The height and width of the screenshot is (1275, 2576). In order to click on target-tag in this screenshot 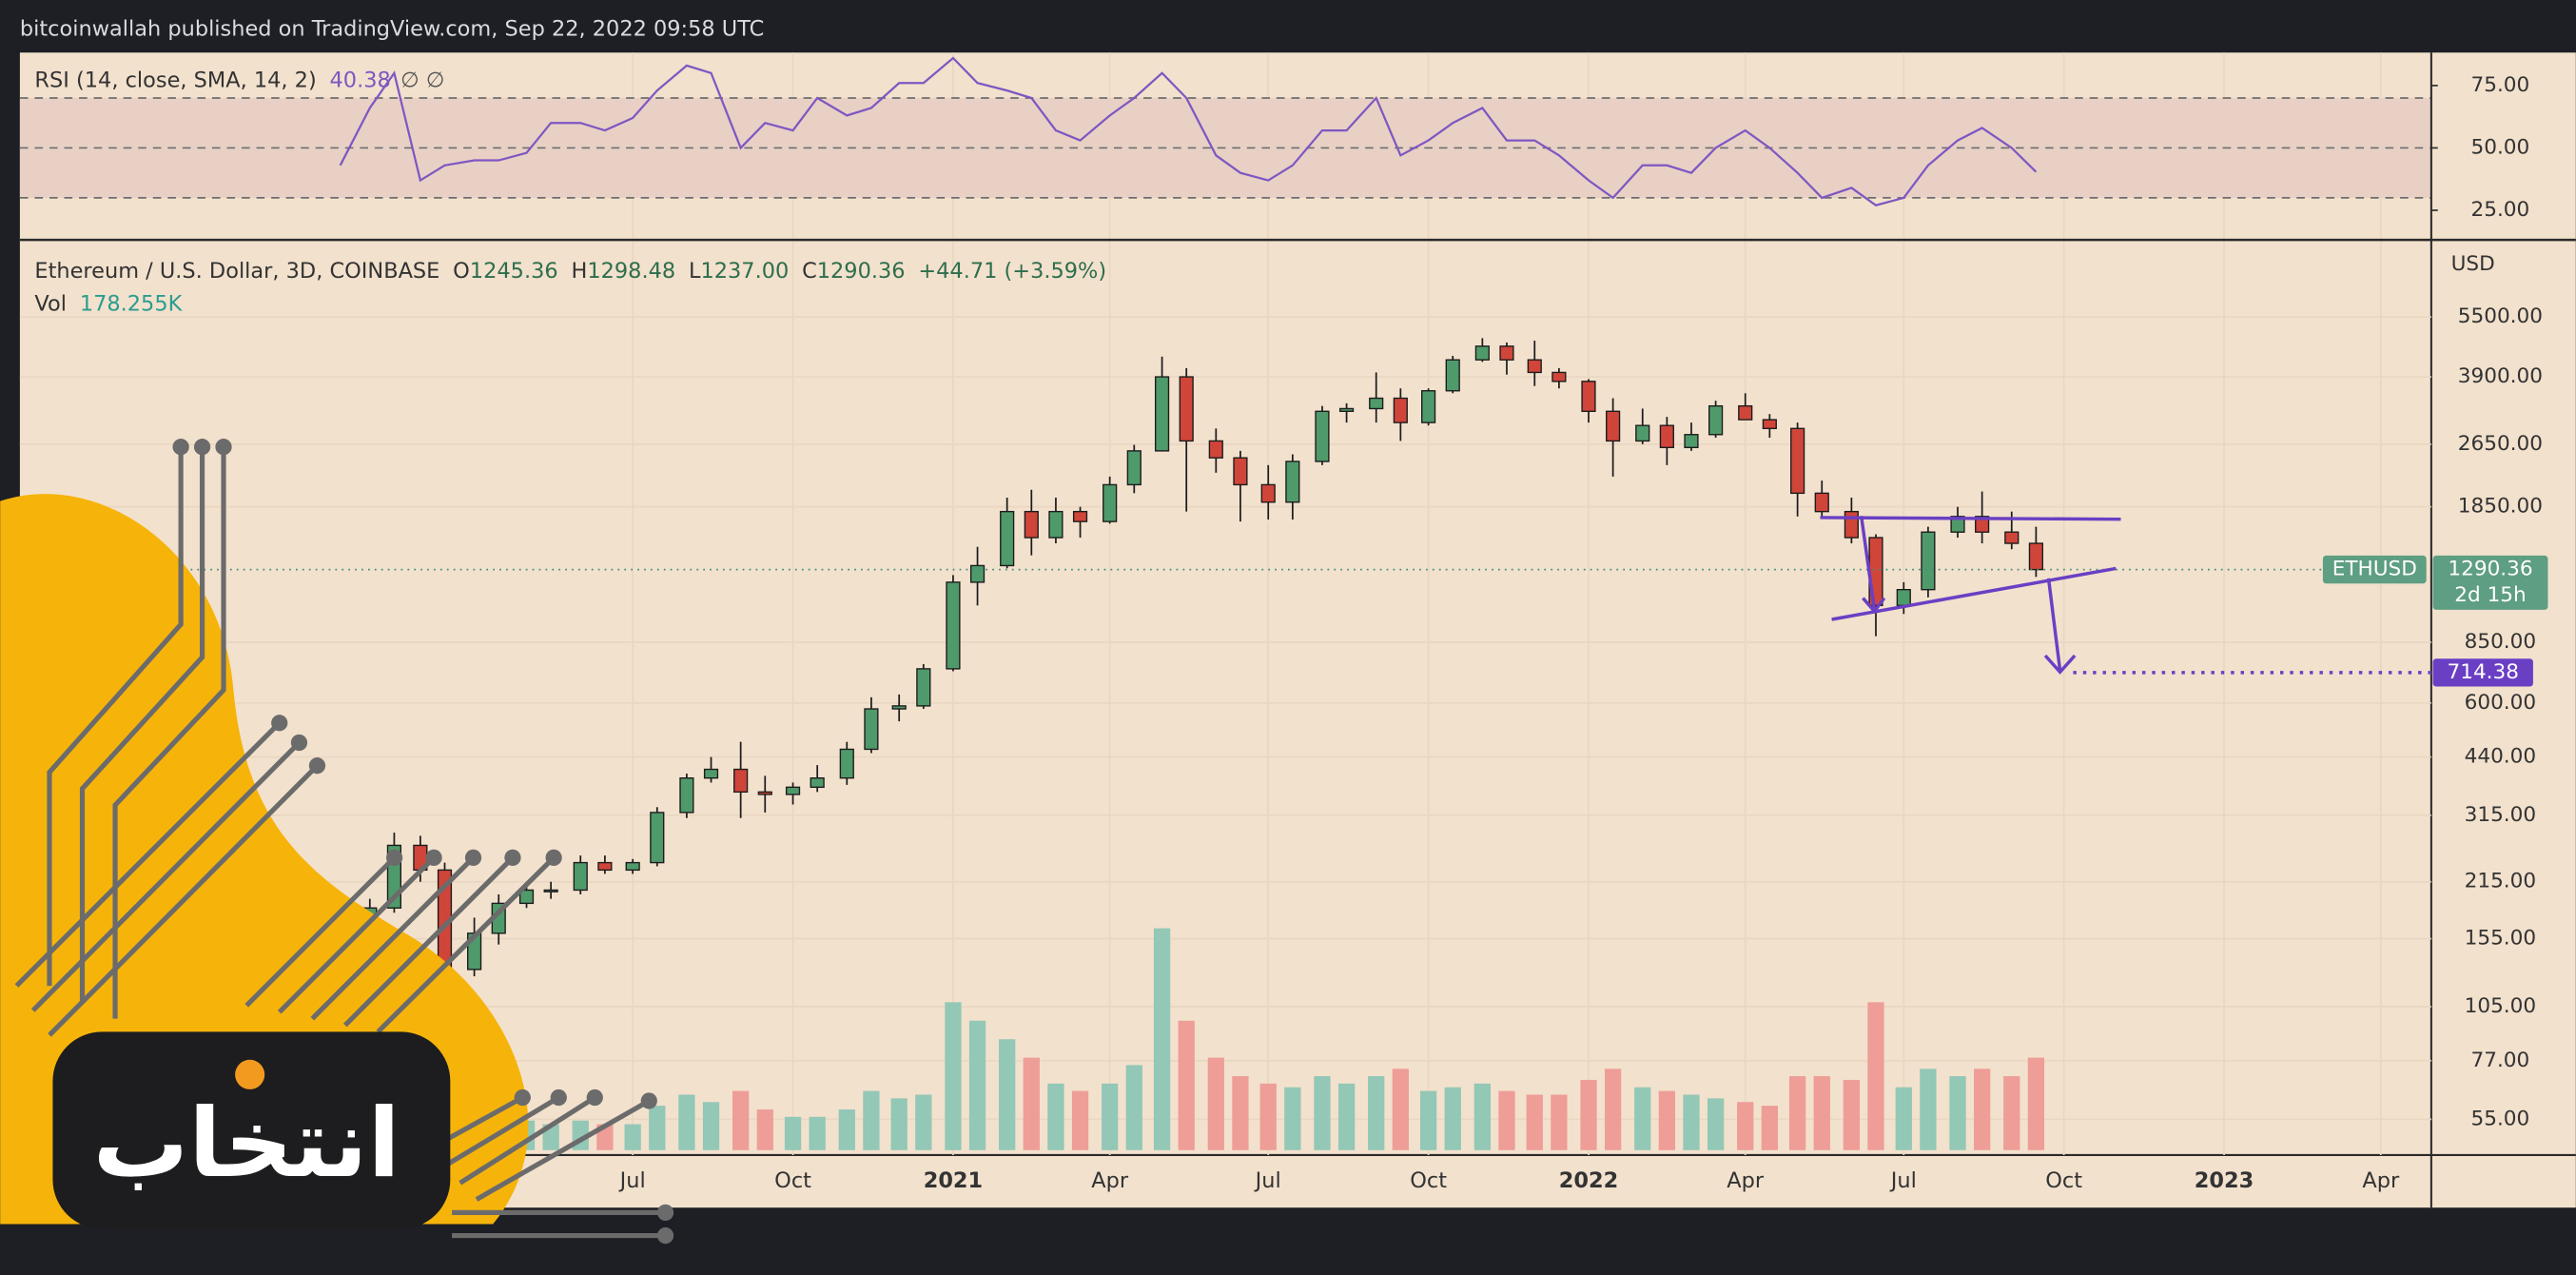, I will do `click(2483, 673)`.